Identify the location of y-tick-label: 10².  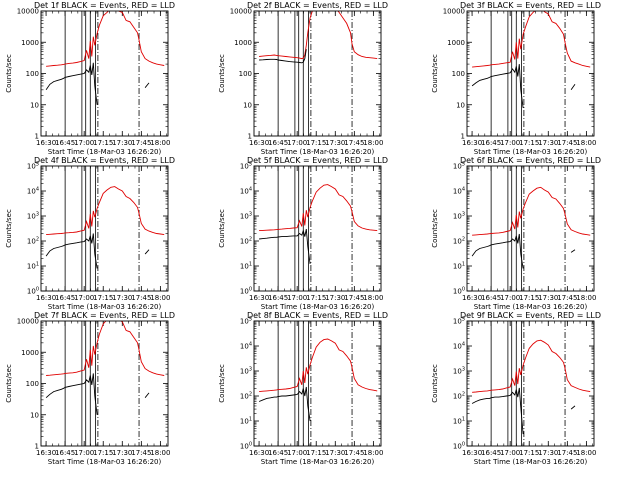
(459, 241).